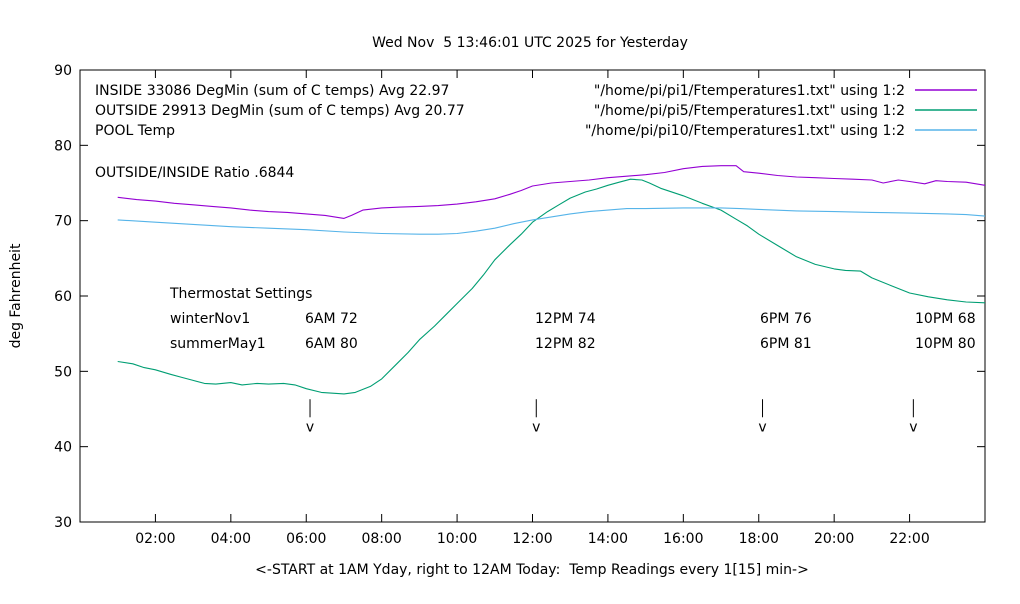 The height and width of the screenshot is (604, 1020). Describe the element at coordinates (381, 539) in the screenshot. I see `x-tick-label: 08:00` at that location.